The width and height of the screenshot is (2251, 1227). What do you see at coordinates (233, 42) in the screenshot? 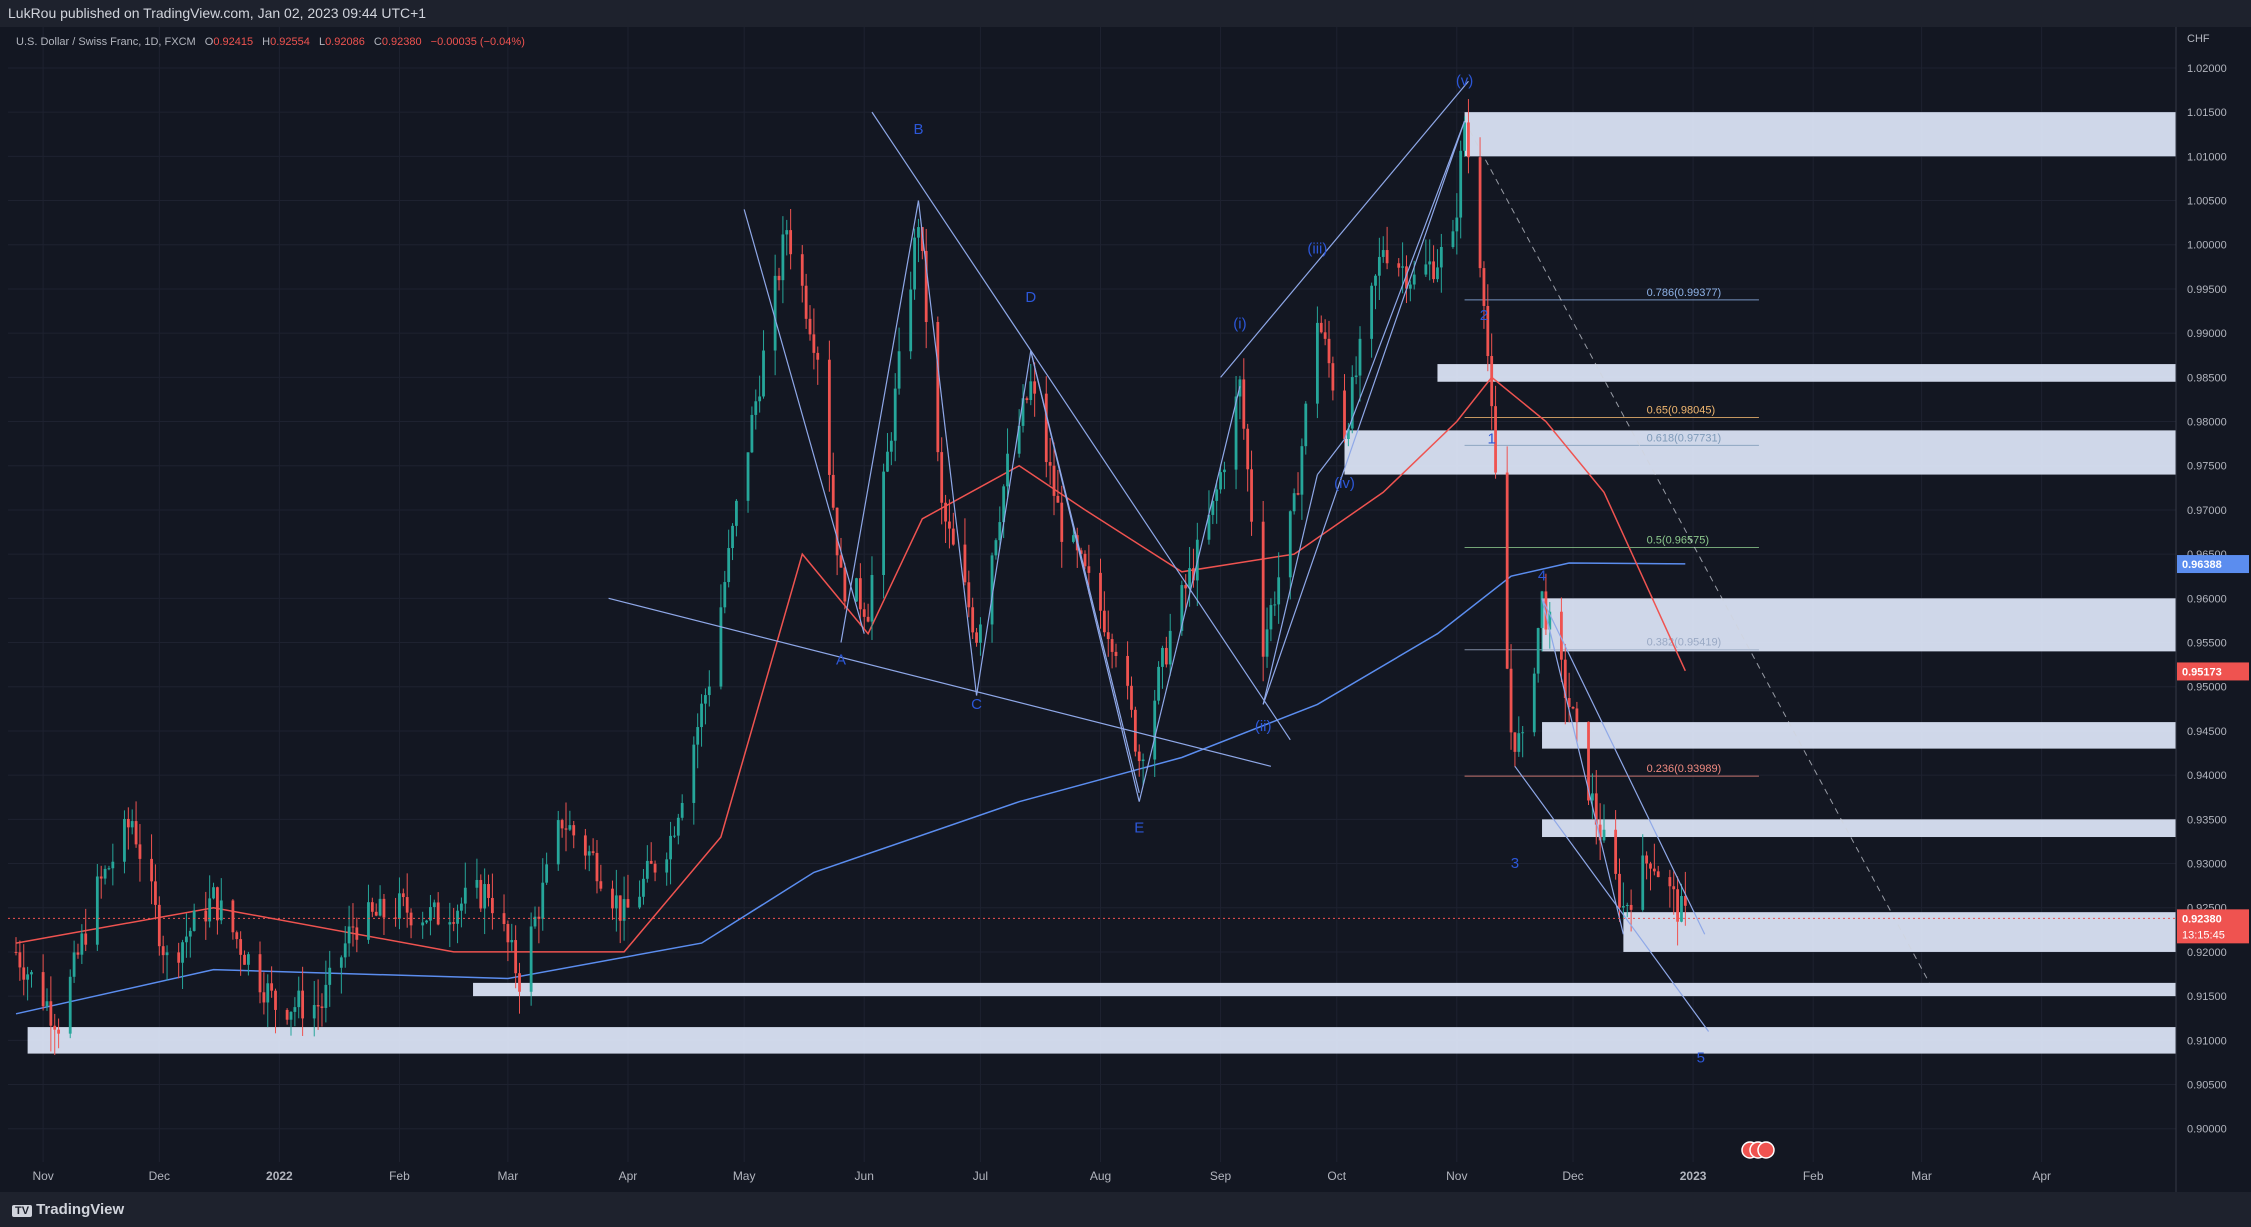
I see `open-value: 0.92415` at bounding box center [233, 42].